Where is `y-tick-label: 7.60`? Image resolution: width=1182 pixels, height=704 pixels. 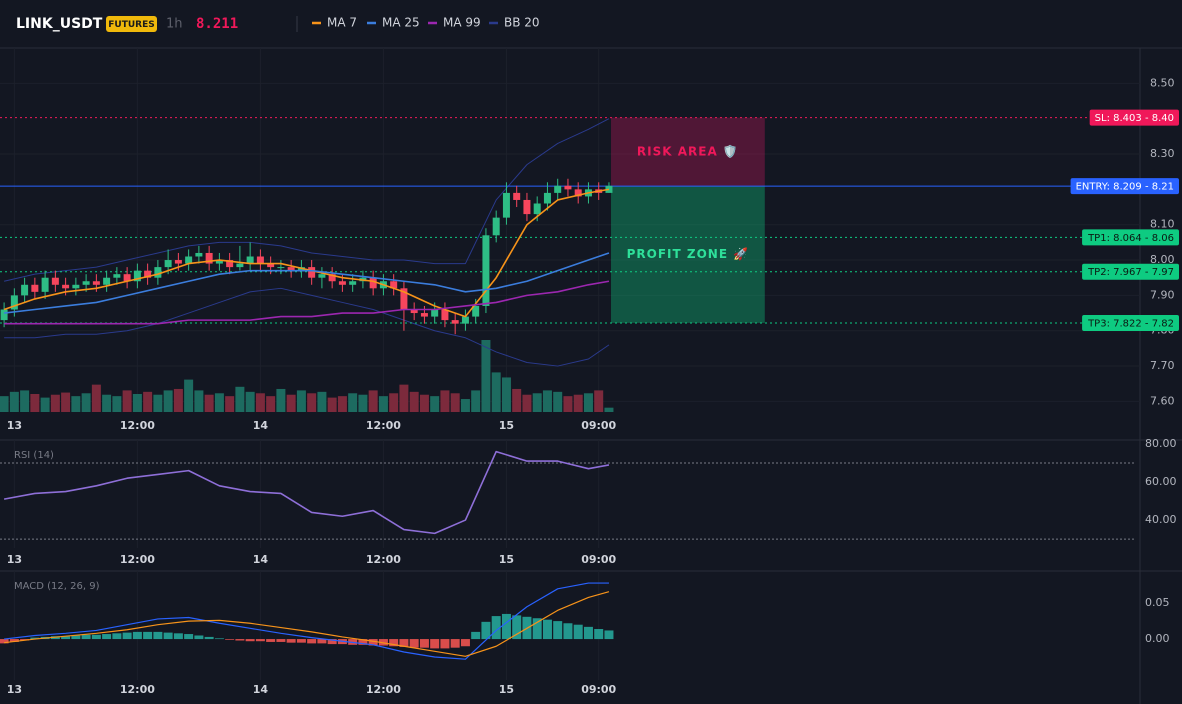
y-tick-label: 7.60 is located at coordinates (1162, 400).